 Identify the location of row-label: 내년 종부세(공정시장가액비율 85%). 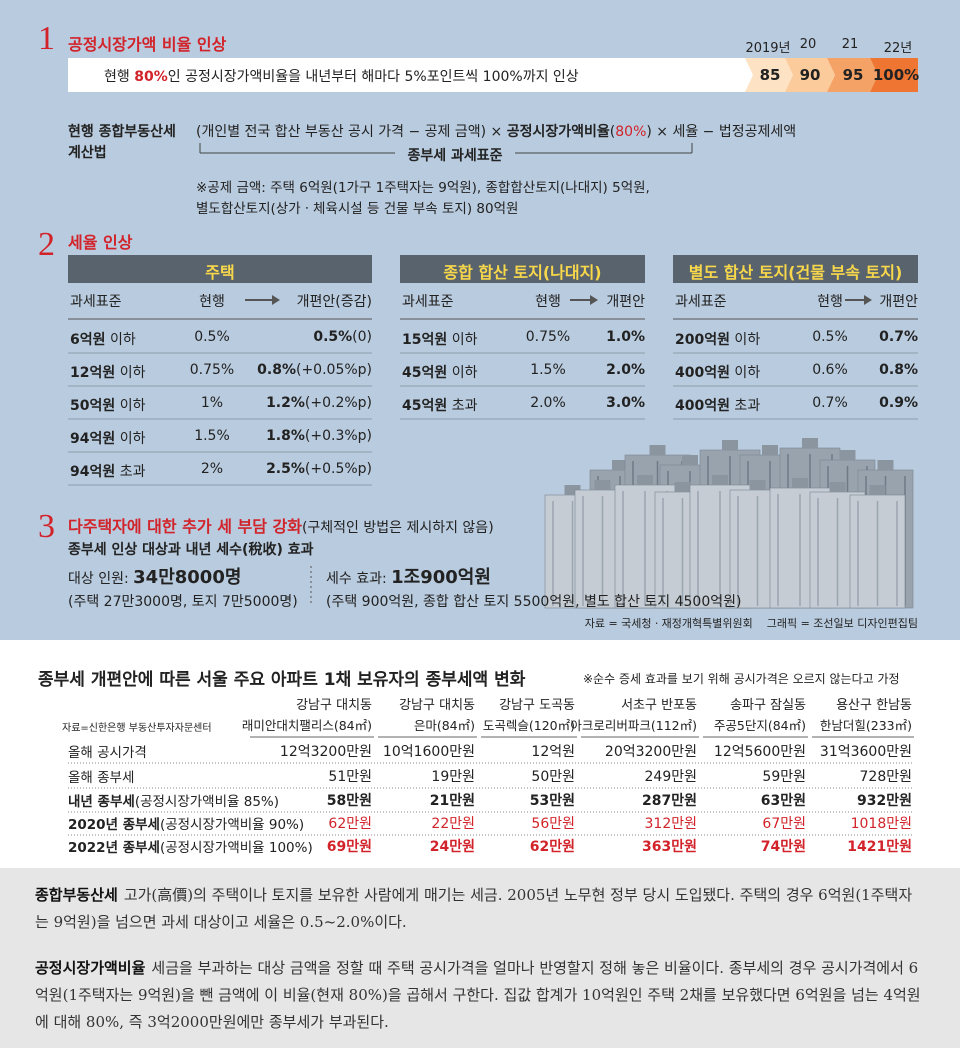
(173, 800).